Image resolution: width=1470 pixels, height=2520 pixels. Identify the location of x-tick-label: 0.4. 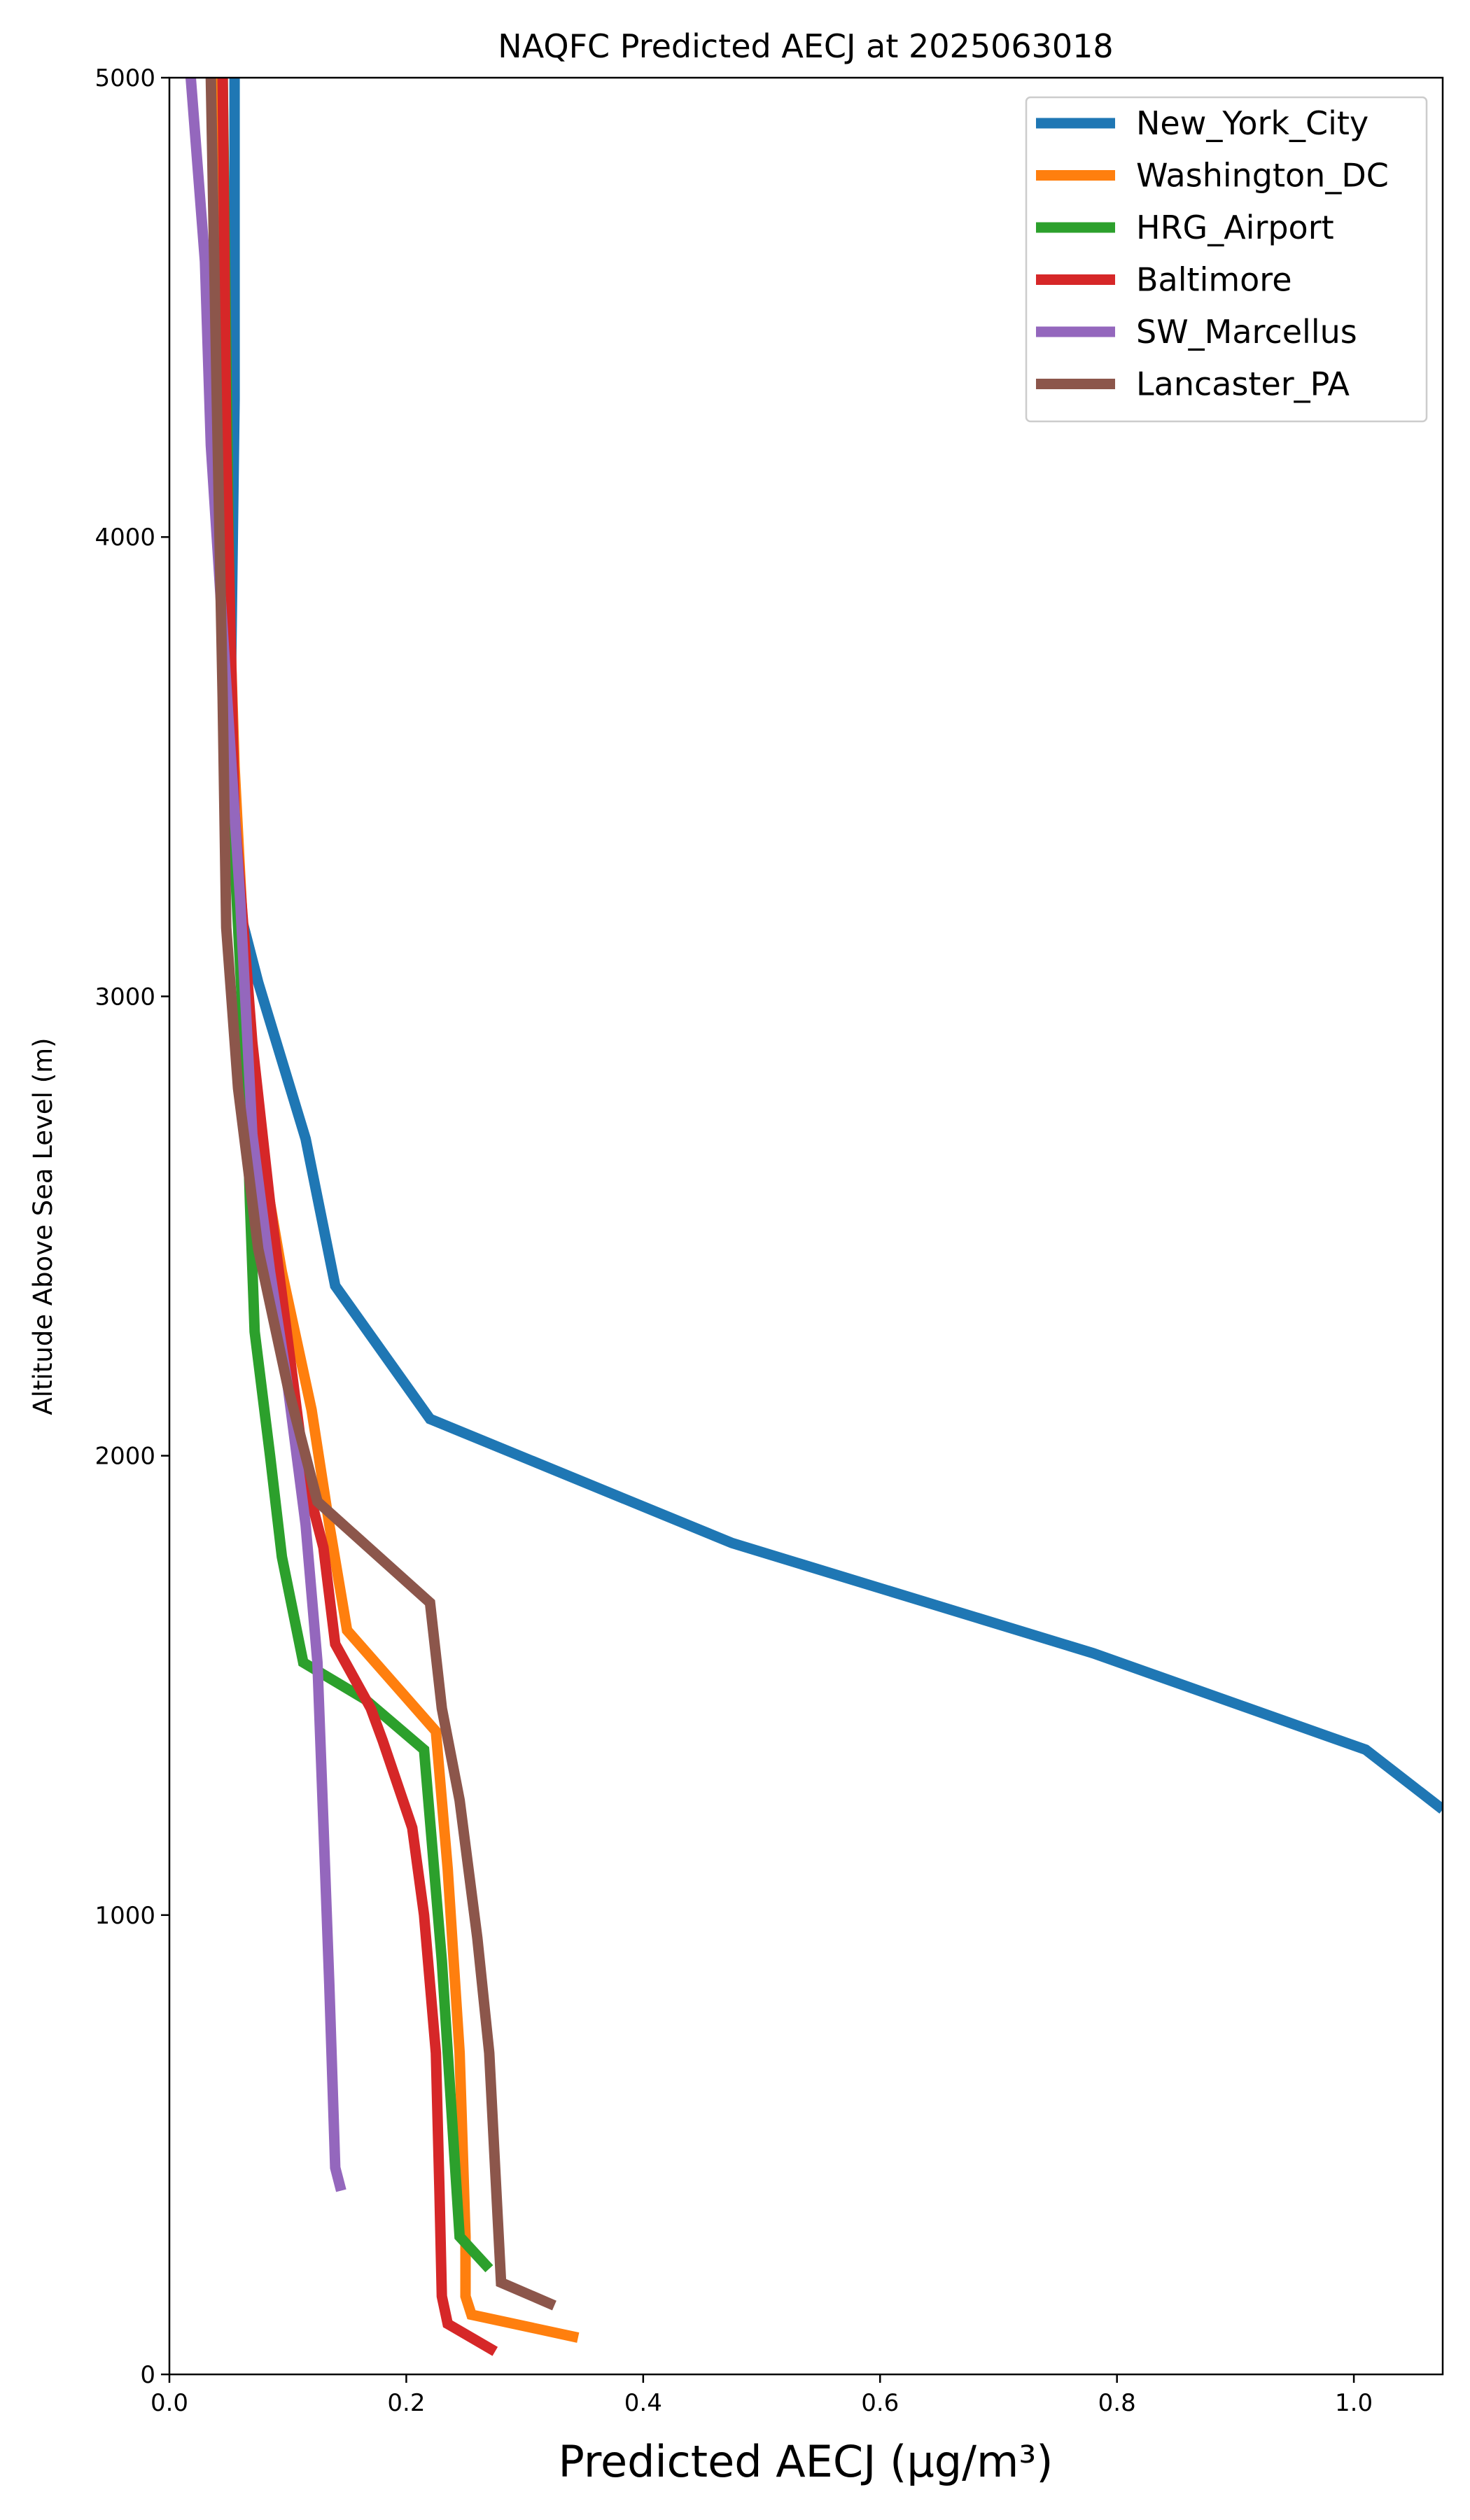
(643, 2403).